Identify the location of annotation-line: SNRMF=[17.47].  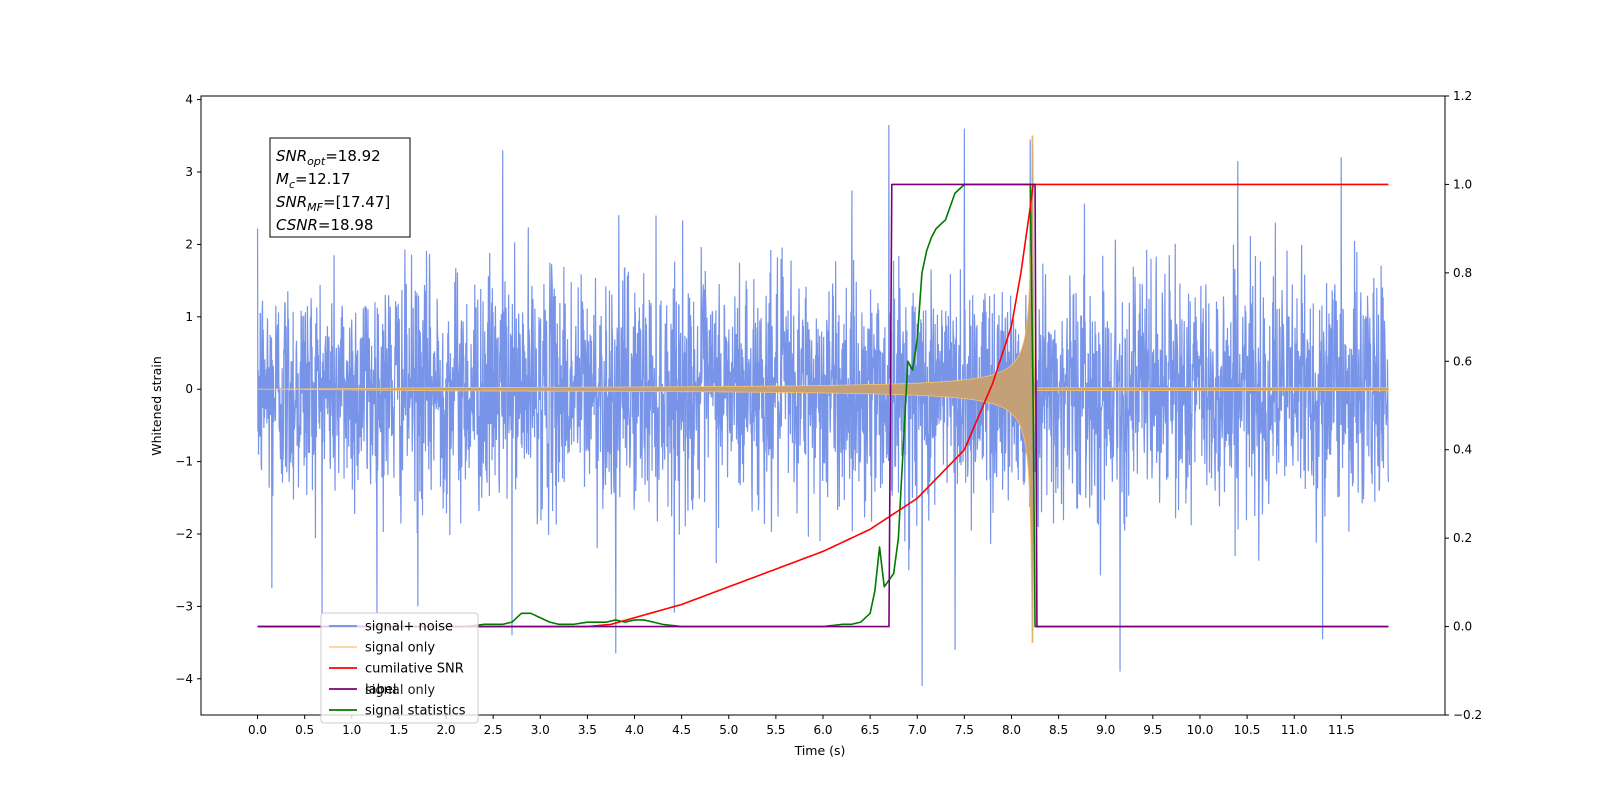
(333, 203).